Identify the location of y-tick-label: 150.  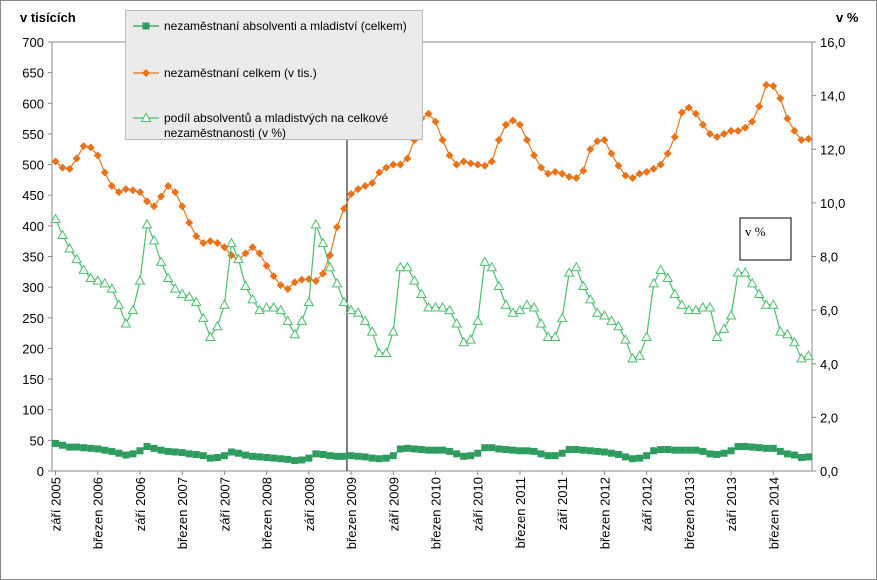
(33, 379).